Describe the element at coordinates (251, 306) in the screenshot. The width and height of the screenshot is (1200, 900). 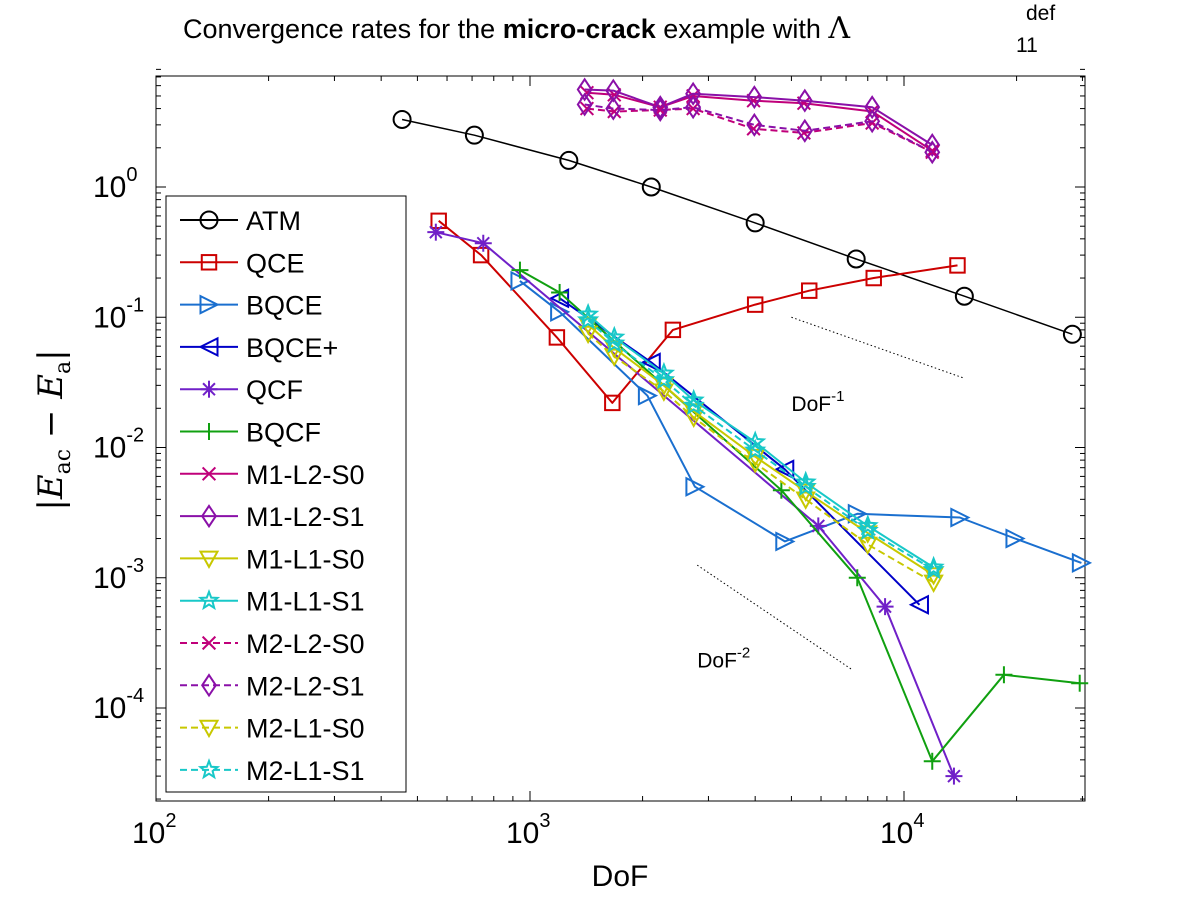
I see `legend-item: BQCE` at that location.